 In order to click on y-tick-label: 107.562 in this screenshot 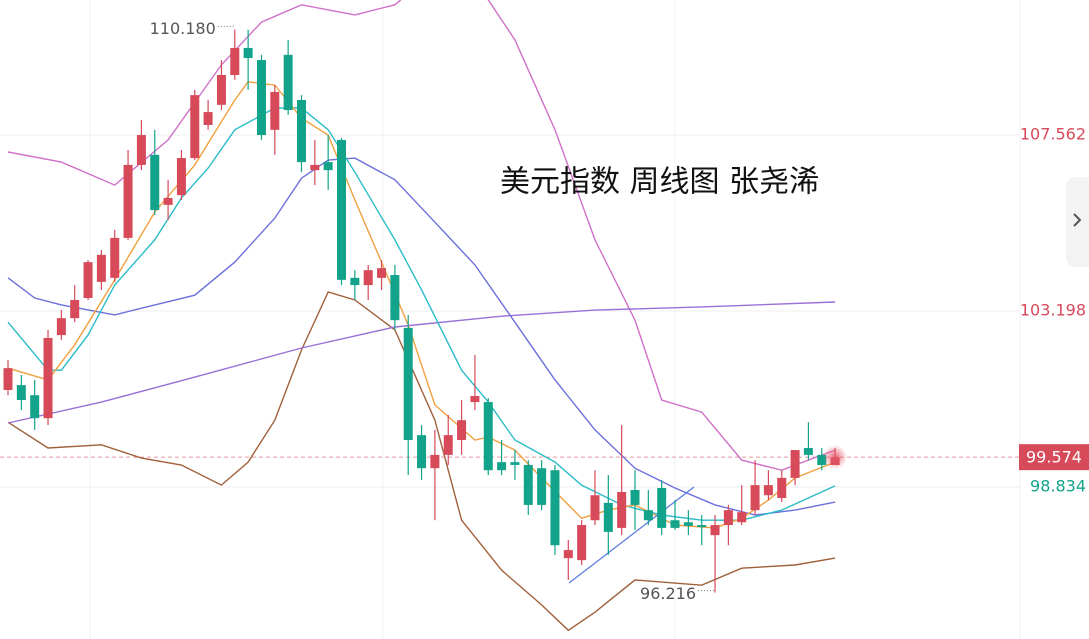, I will do `click(1053, 133)`.